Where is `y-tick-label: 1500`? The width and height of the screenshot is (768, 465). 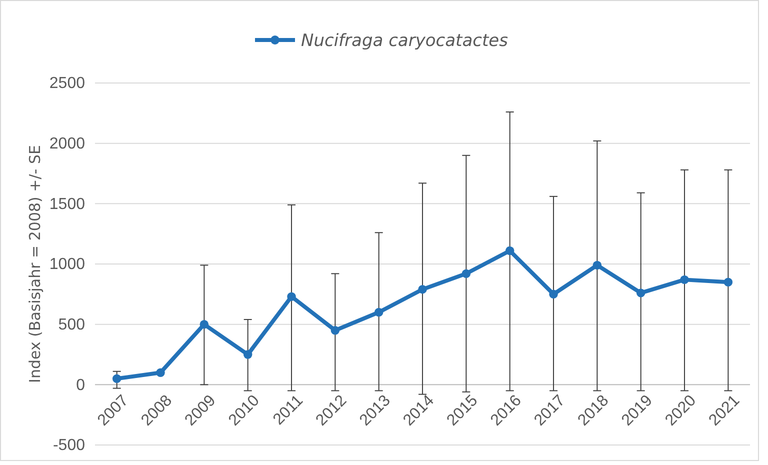
y-tick-label: 1500 is located at coordinates (67, 204).